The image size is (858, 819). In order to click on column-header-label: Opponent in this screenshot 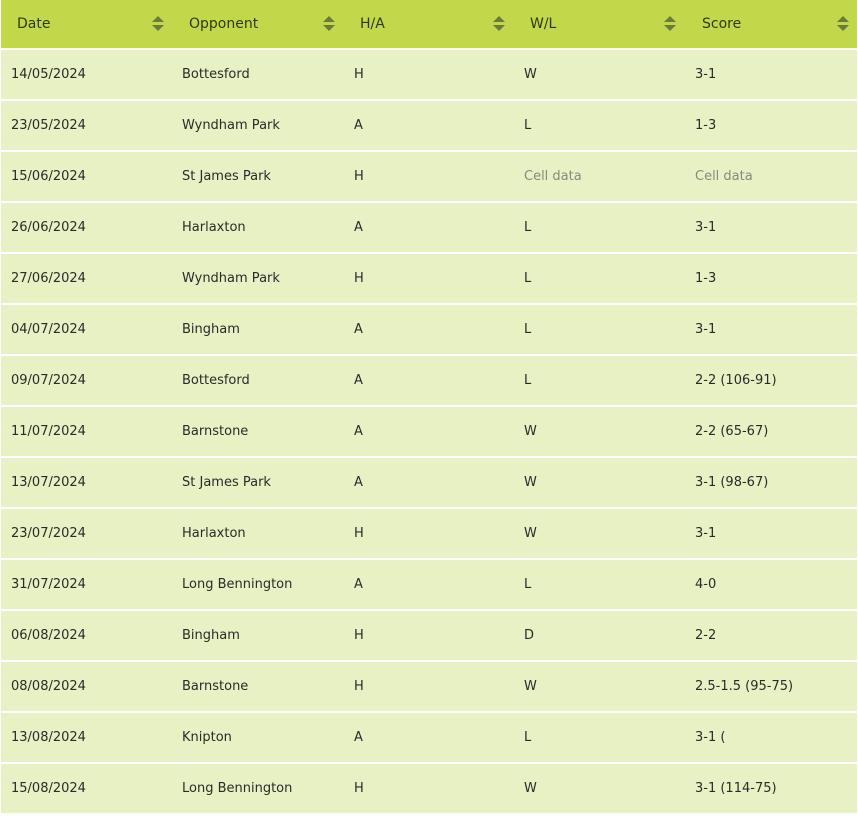, I will do `click(224, 24)`.